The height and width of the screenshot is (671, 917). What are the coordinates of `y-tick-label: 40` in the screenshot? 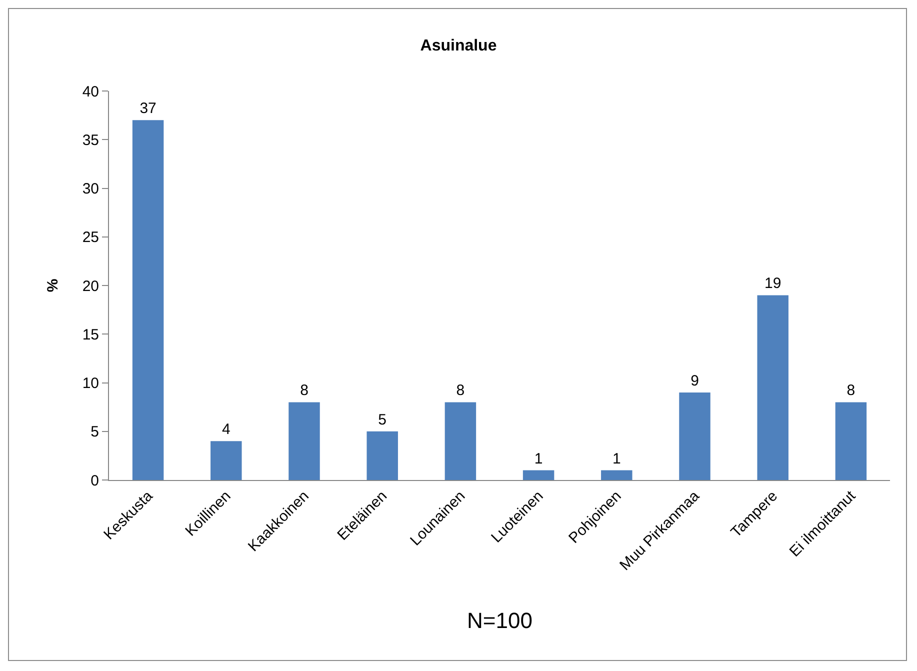 It's located at (90, 91).